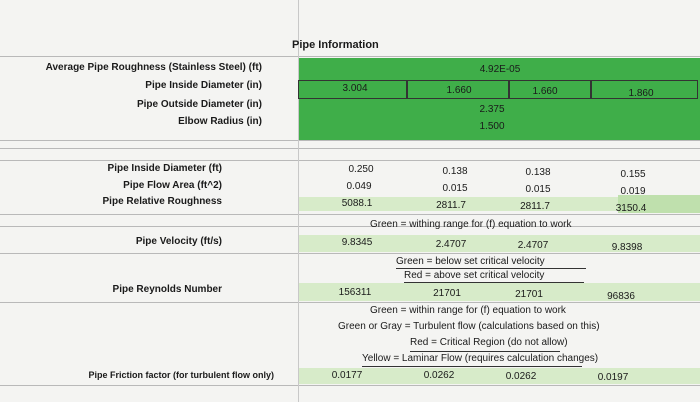  I want to click on value-roughness: 4.92E-05, so click(500, 69).